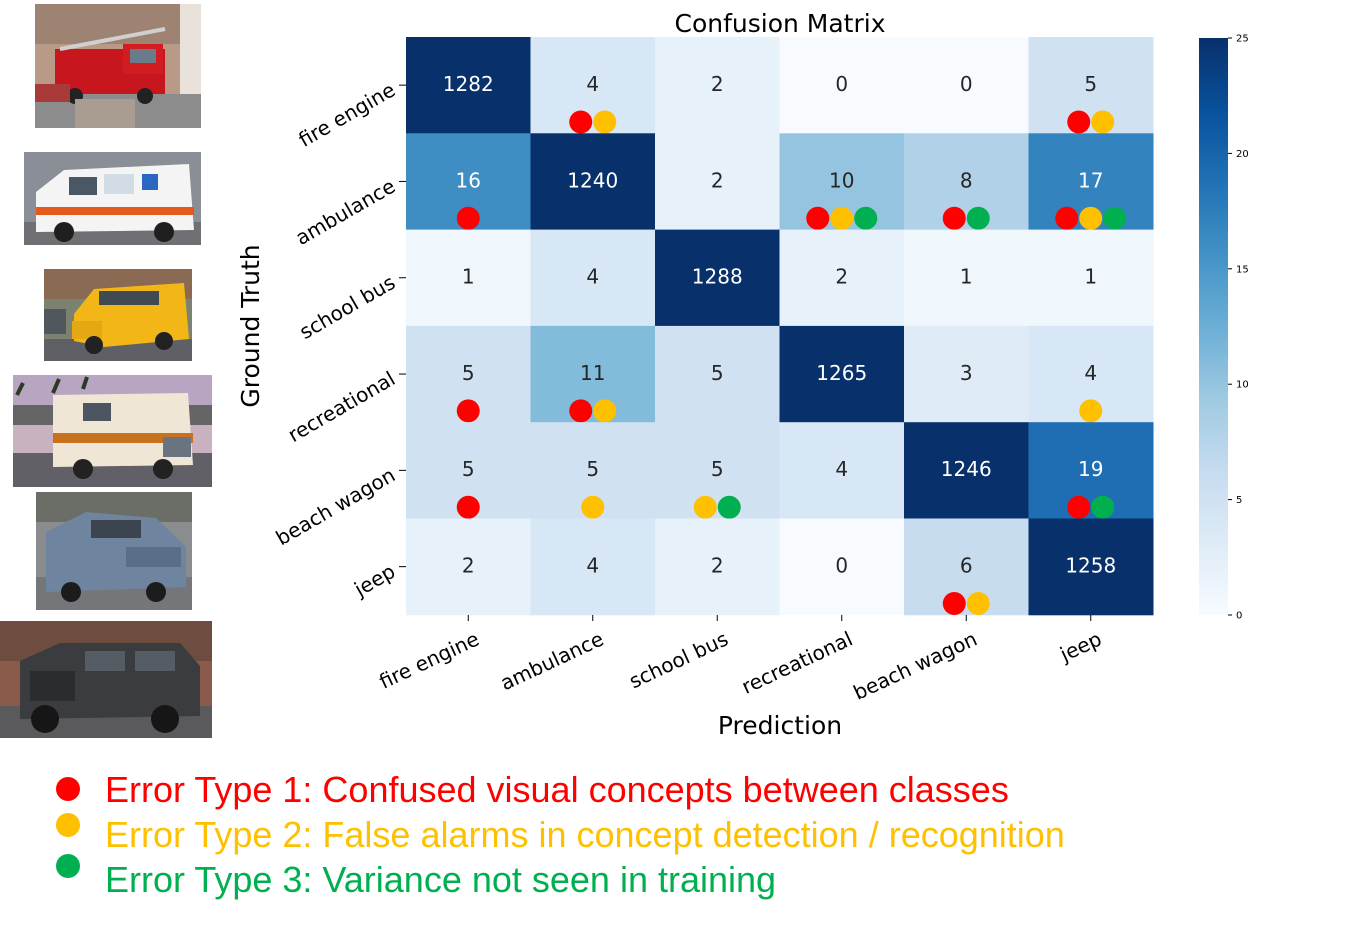  Describe the element at coordinates (678, 660) in the screenshot. I see `x-tick-label: school bus` at that location.